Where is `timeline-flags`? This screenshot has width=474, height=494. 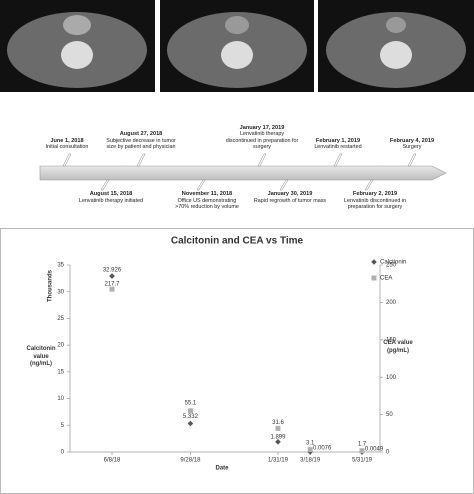
timeline-flags is located at coordinates (239, 172).